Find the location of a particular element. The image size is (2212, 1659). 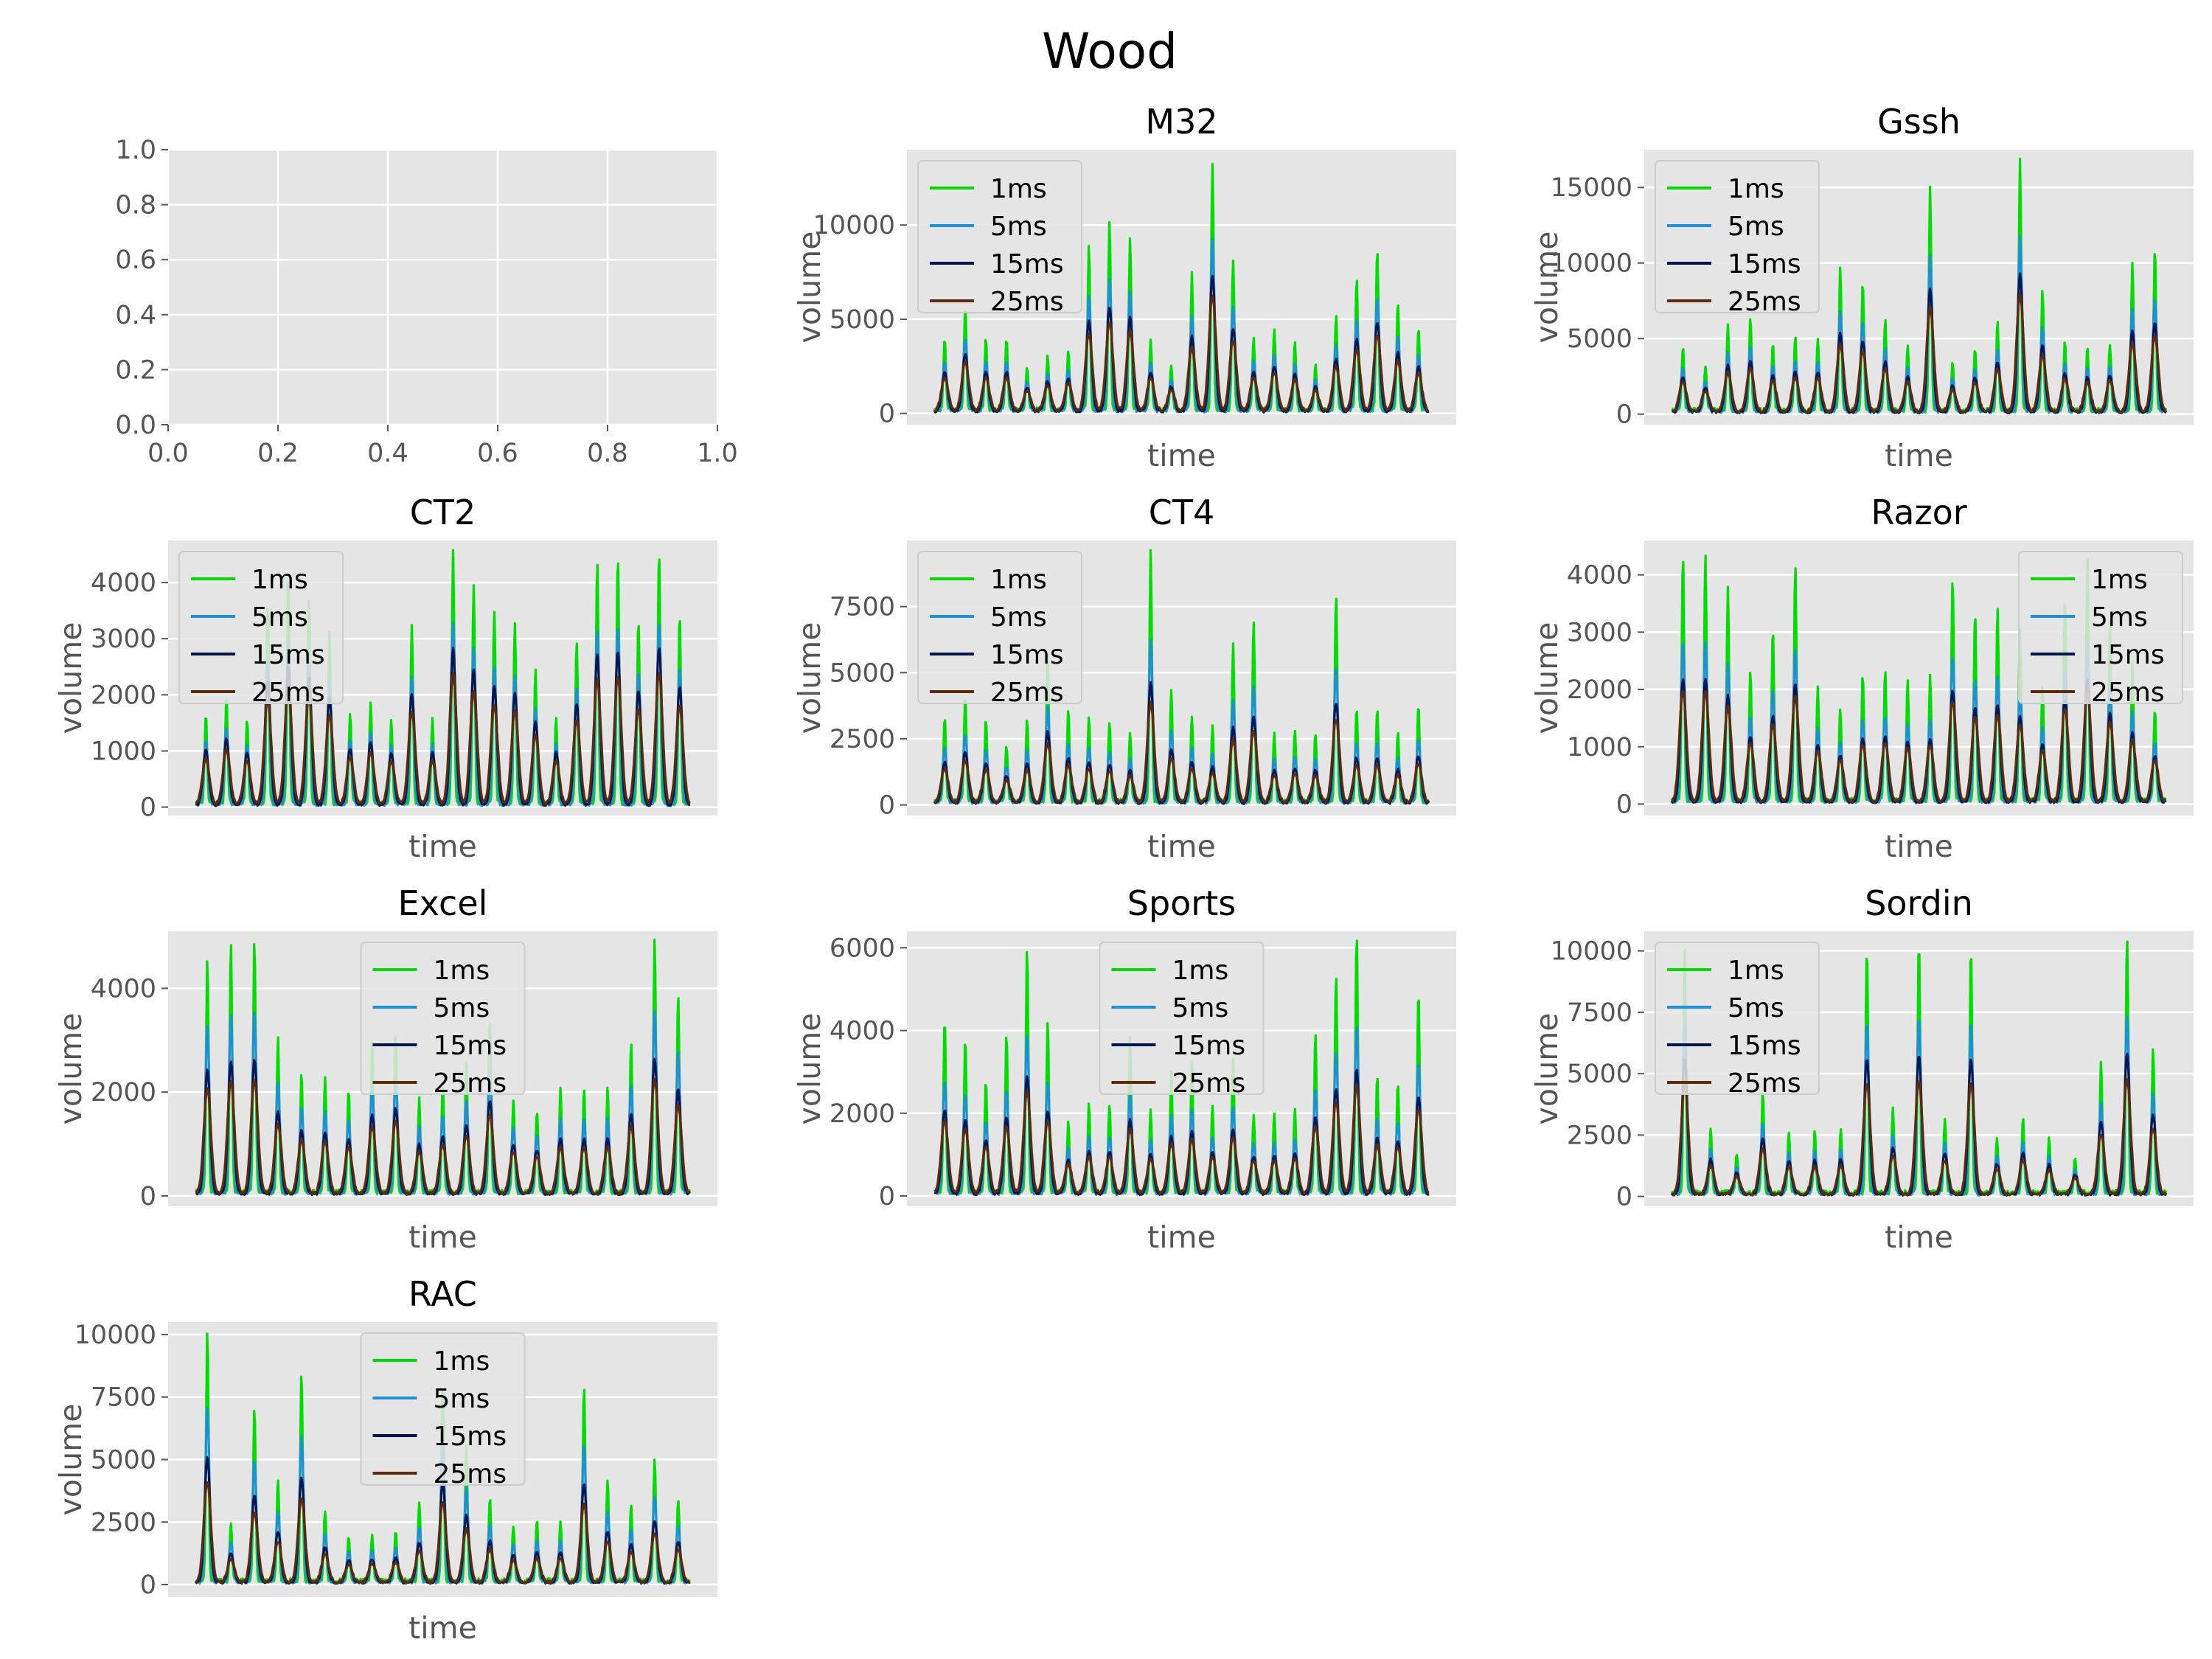

x-tick-label: 1.0 is located at coordinates (717, 453).